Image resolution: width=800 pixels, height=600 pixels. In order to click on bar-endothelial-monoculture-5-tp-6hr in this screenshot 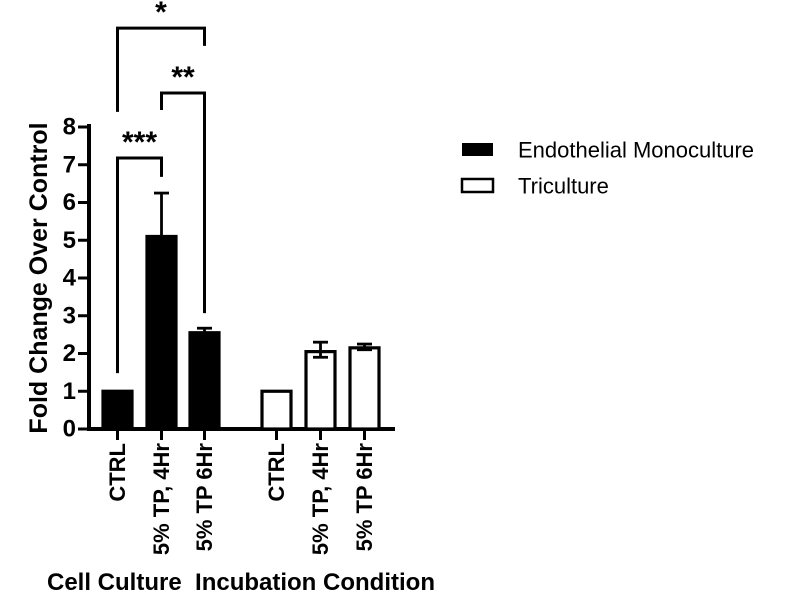, I will do `click(204, 381)`.